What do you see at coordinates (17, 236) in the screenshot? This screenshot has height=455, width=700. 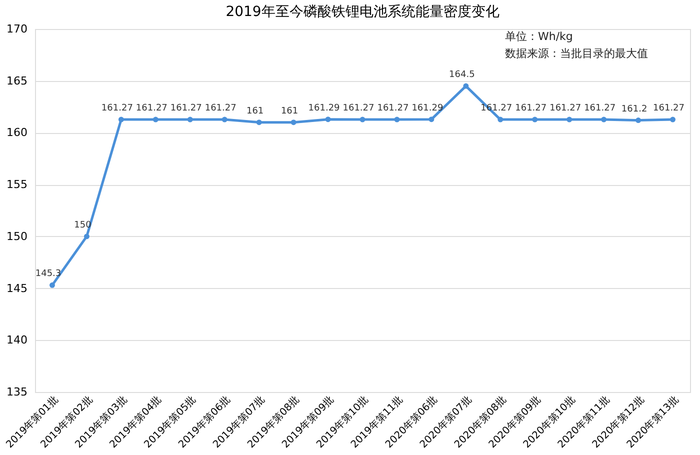 I see `y-tick-label: 150` at bounding box center [17, 236].